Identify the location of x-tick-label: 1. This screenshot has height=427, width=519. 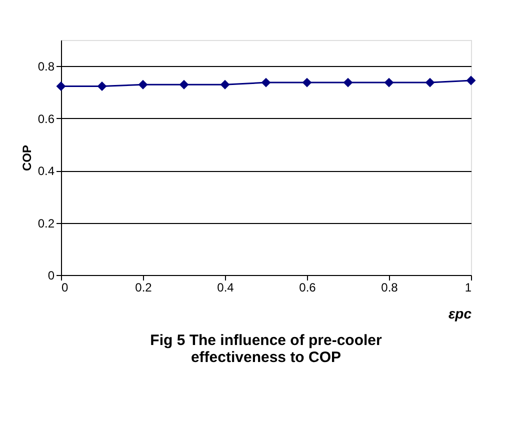
(468, 287).